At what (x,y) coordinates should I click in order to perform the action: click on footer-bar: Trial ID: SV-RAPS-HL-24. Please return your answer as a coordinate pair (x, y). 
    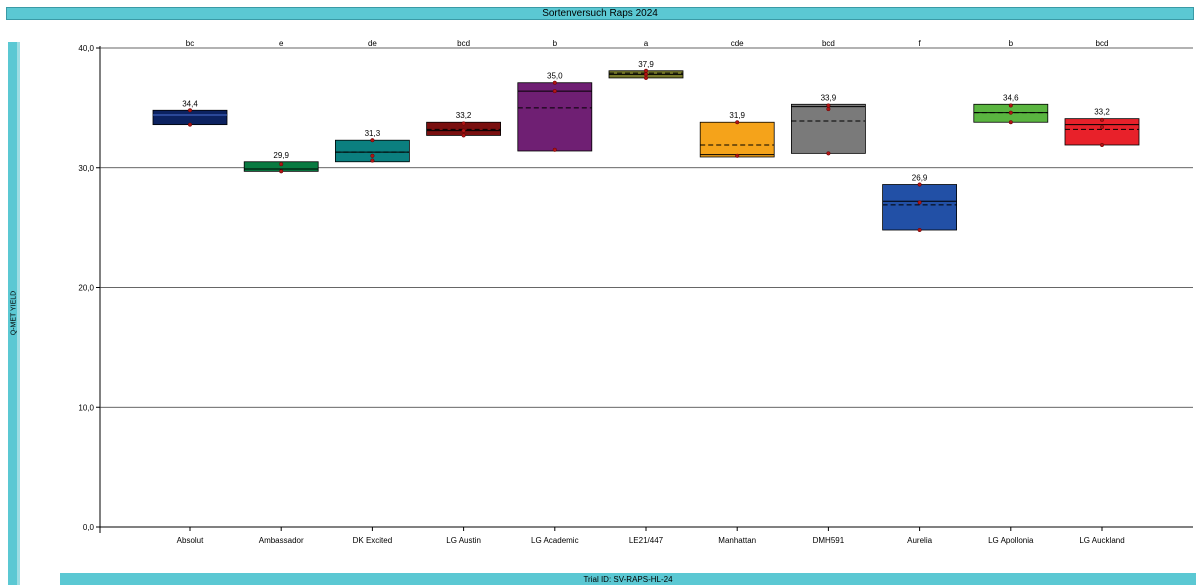
    Looking at the image, I should click on (628, 579).